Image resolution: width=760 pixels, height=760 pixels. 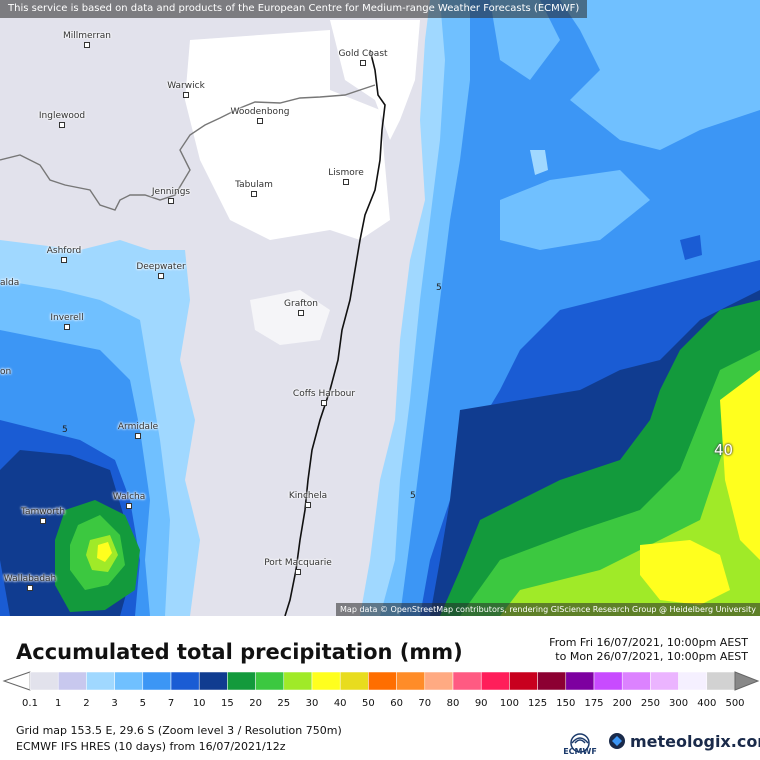 I want to click on legend-label: 100, so click(x=509, y=703).